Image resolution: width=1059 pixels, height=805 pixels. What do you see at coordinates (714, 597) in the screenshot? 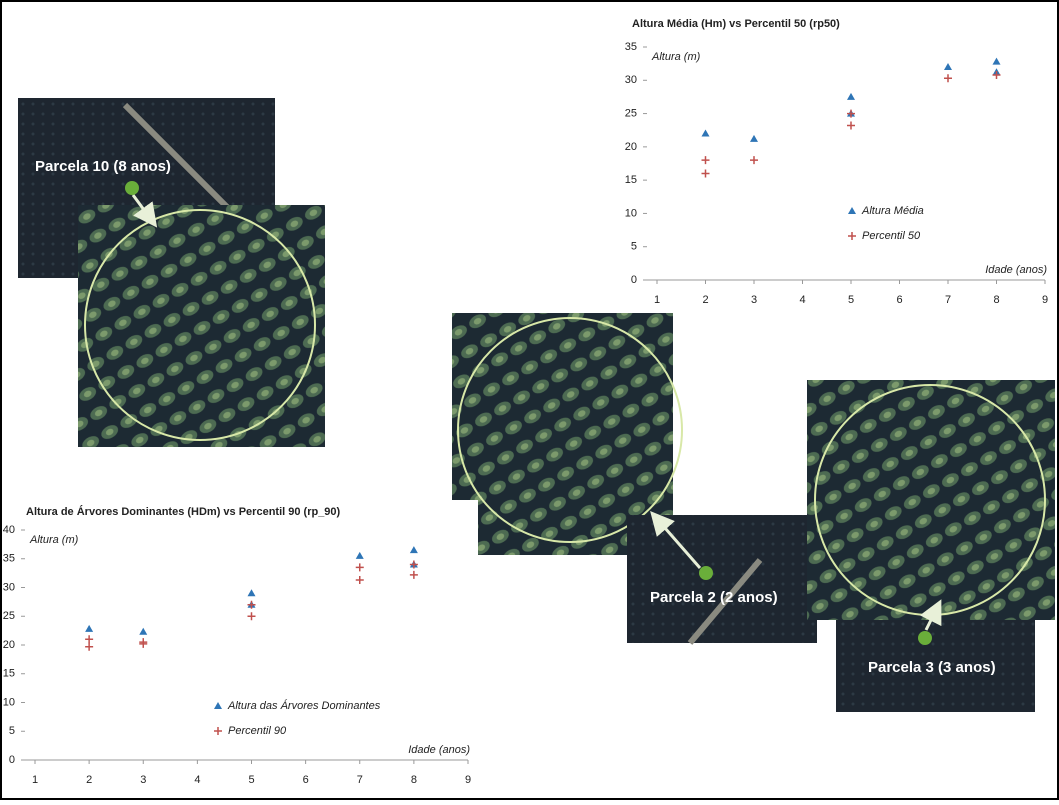
I see `photo-label: Parcela 2 (2 anos)` at bounding box center [714, 597].